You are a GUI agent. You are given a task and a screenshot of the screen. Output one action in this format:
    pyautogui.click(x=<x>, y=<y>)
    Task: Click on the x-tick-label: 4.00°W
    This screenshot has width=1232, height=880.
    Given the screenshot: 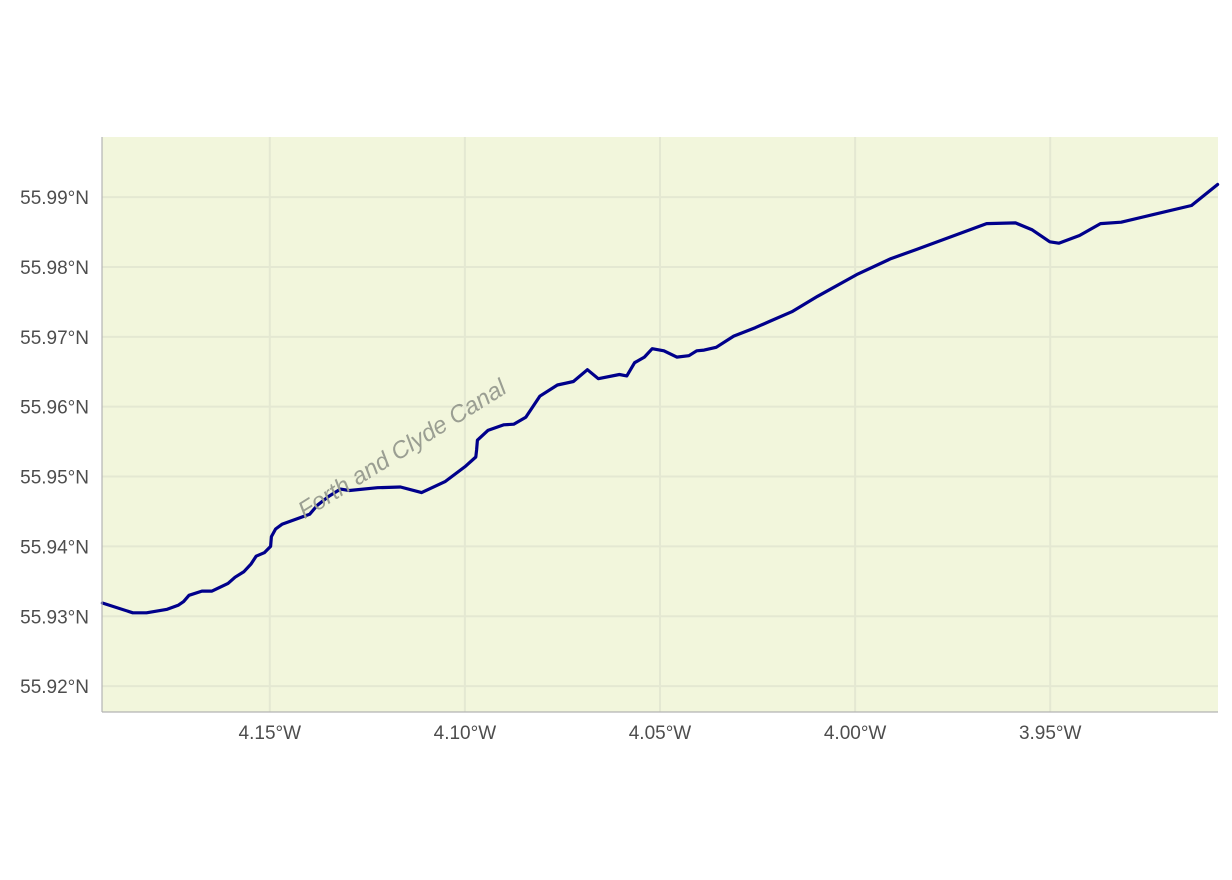 What is the action you would take?
    pyautogui.click(x=855, y=733)
    